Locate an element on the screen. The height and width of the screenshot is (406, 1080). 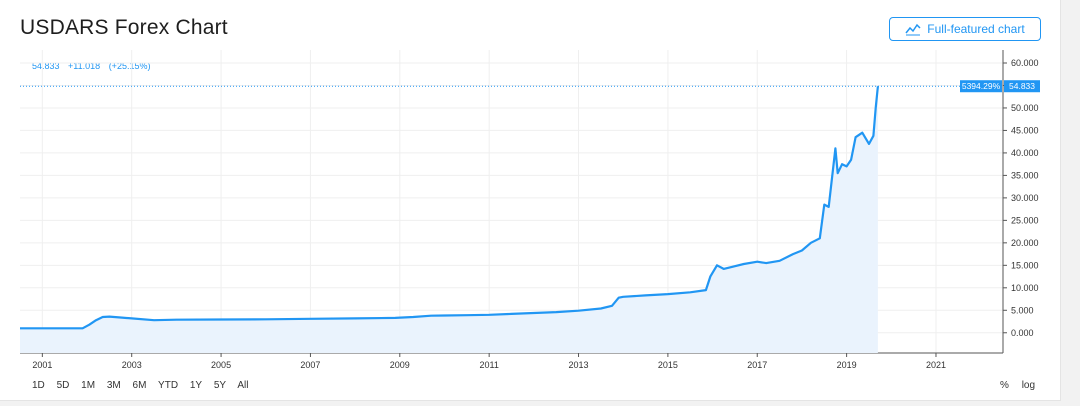
scale-options: % log is located at coordinates (1022, 385).